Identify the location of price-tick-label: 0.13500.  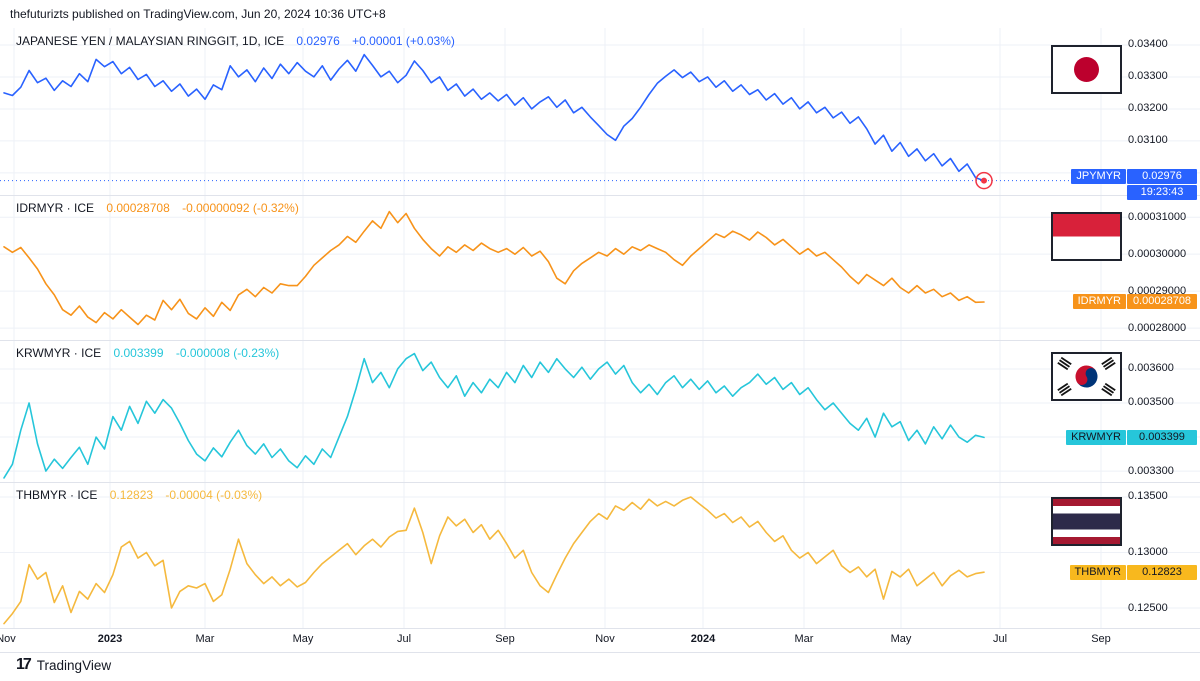
(1148, 496).